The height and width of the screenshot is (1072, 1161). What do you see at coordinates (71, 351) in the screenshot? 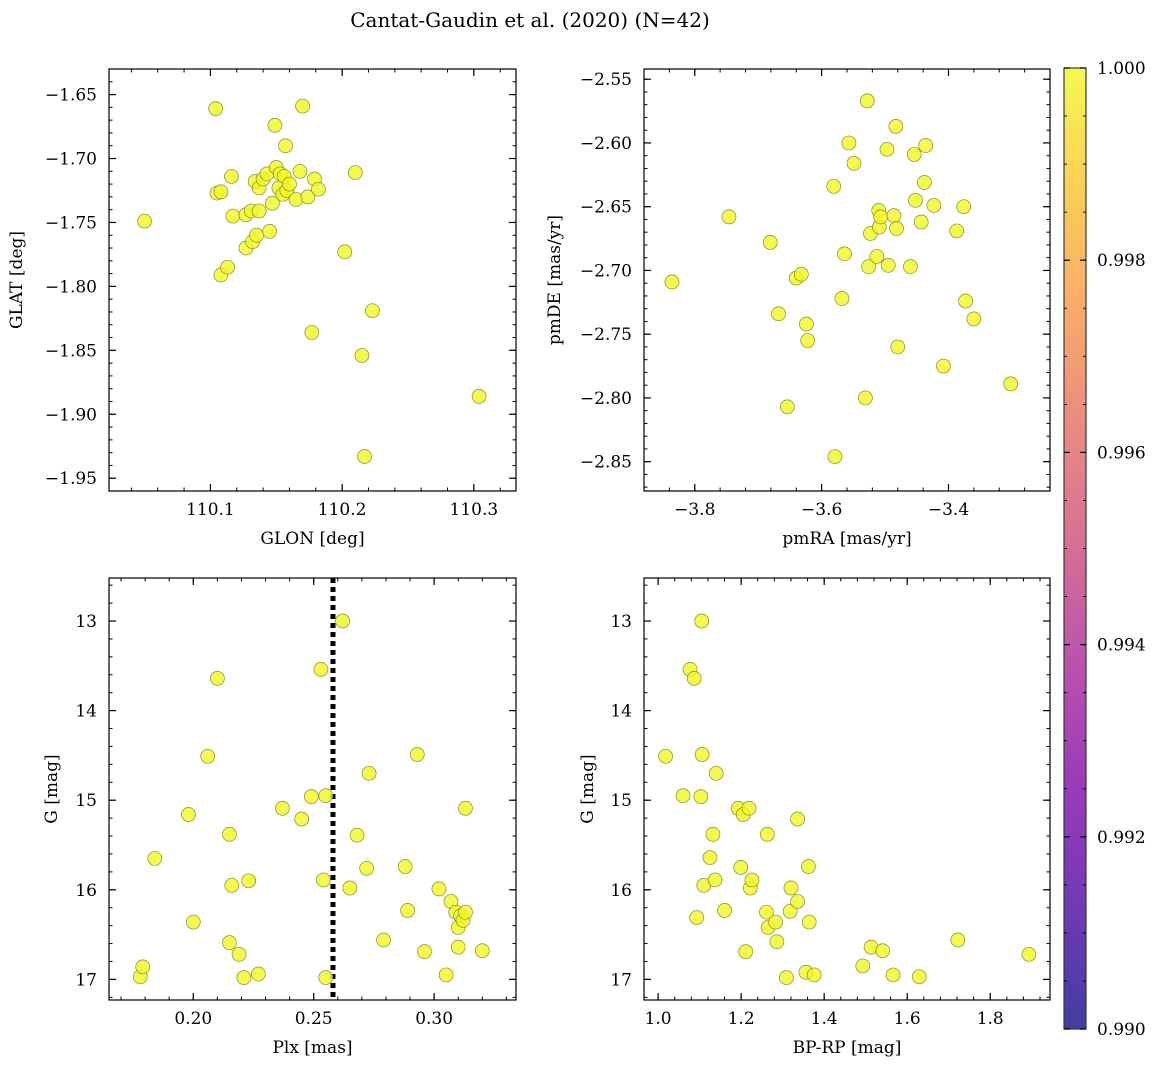
I see `y-tick-label: −1.85` at bounding box center [71, 351].